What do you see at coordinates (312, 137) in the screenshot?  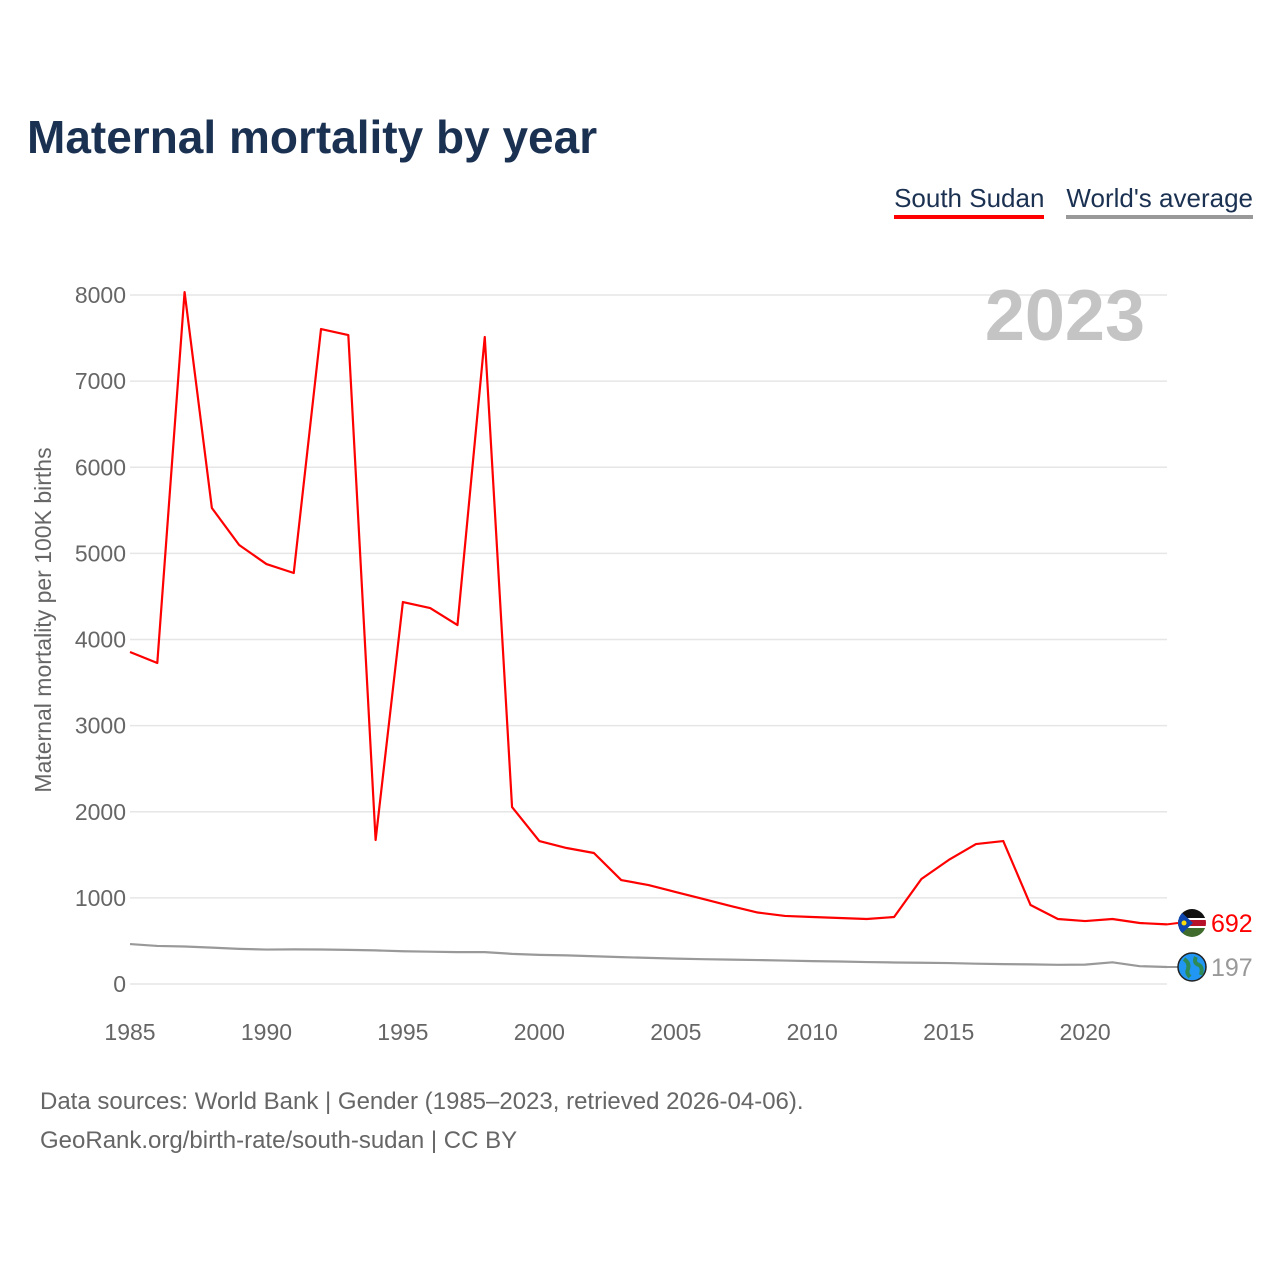 I see `chart-title: Maternal mortality by year` at bounding box center [312, 137].